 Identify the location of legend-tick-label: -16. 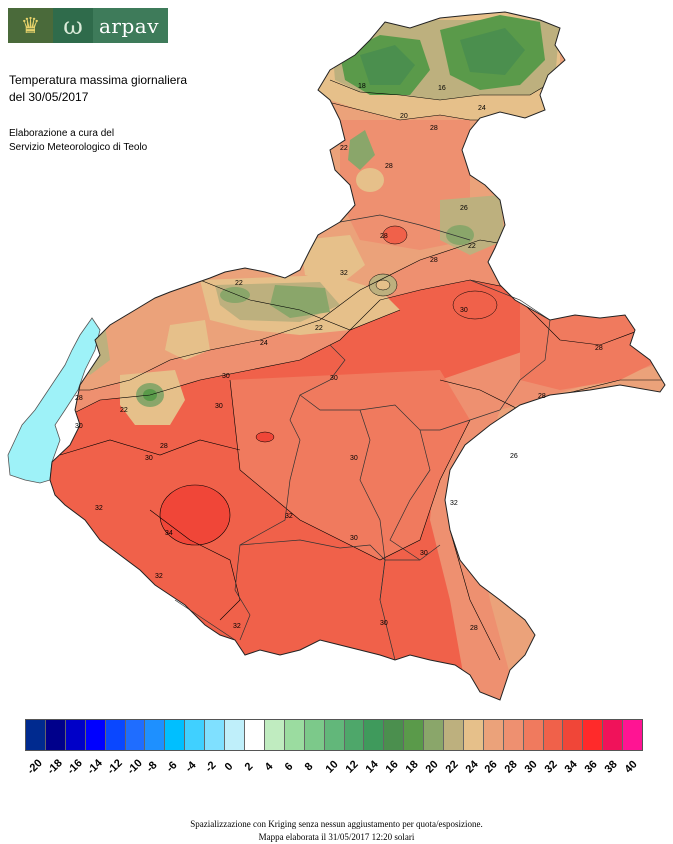
(74, 767).